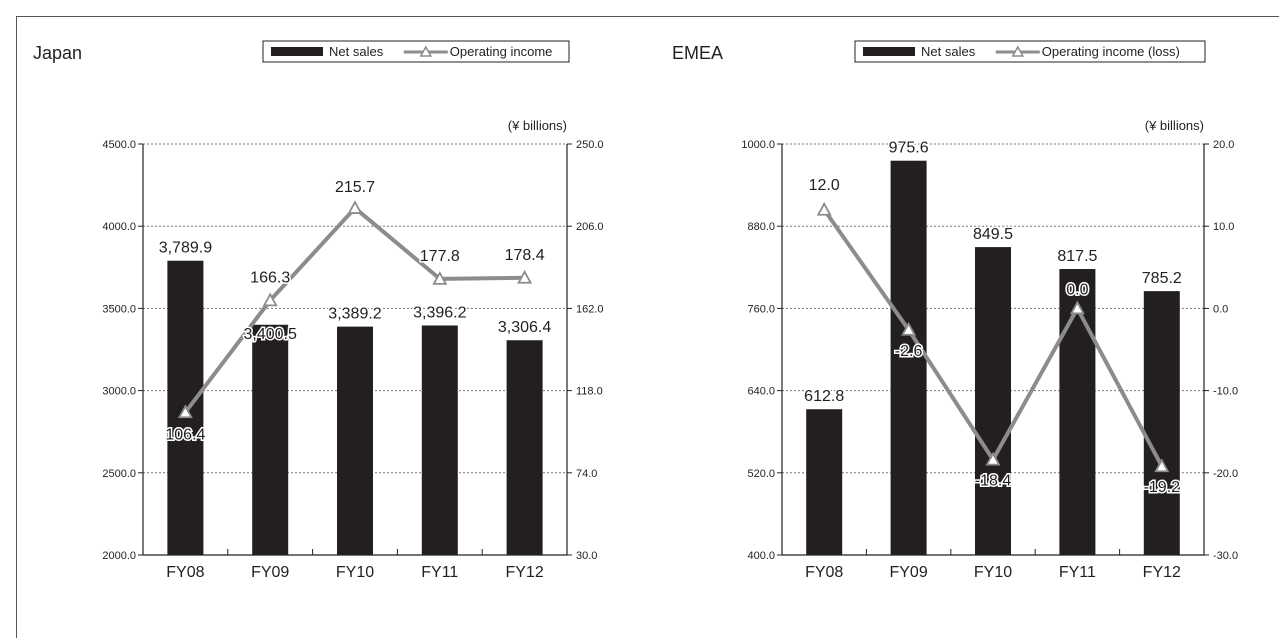 This screenshot has height=638, width=1279. Describe the element at coordinates (824, 396) in the screenshot. I see `emea-bar-value-label: 612.8` at that location.